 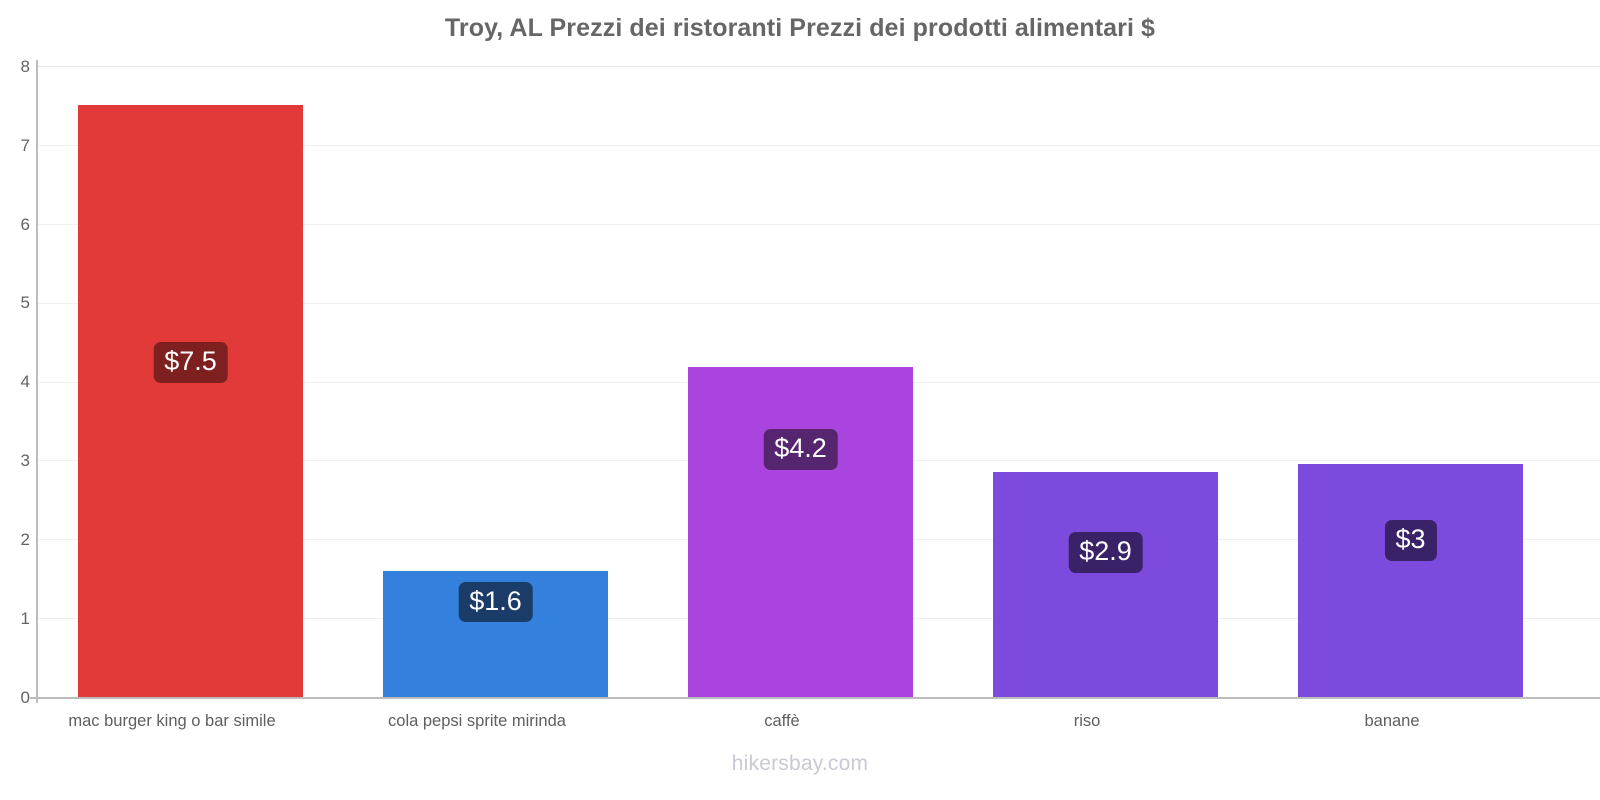 I want to click on x-axis-label-banane: banane, so click(x=1392, y=721).